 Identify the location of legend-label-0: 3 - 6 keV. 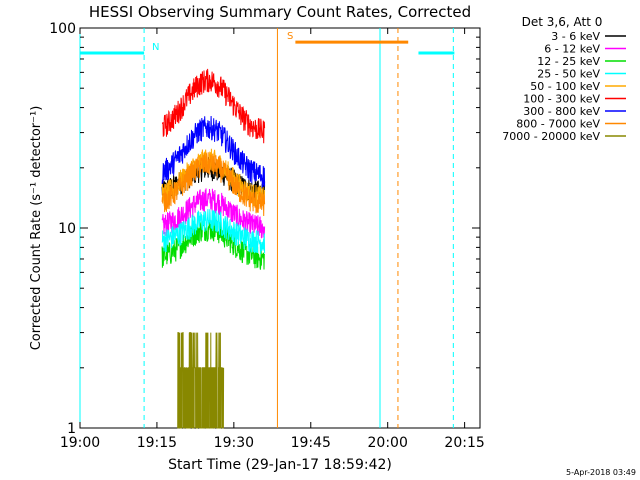
(575, 36).